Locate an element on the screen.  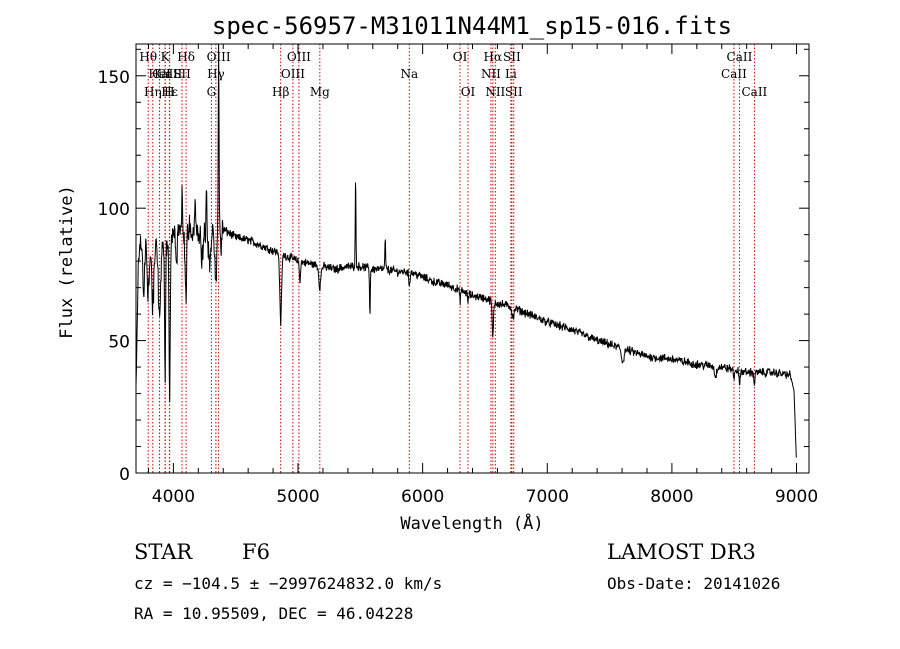
y-tick-label: 50 is located at coordinates (119, 343).